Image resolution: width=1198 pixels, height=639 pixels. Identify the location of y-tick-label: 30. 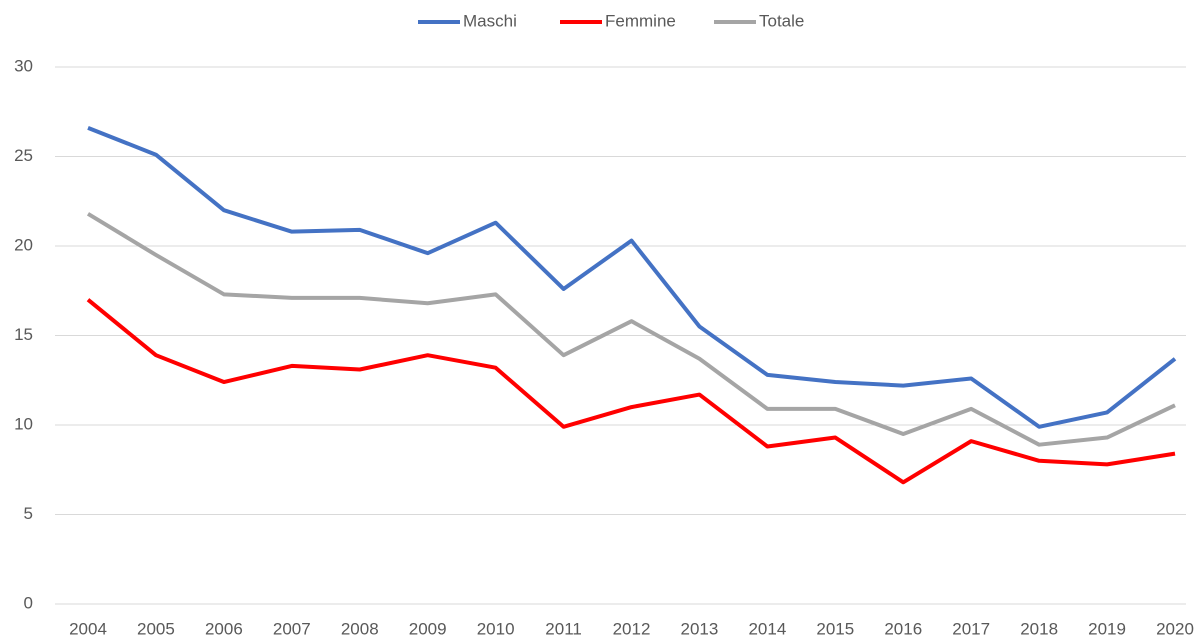
(23, 65).